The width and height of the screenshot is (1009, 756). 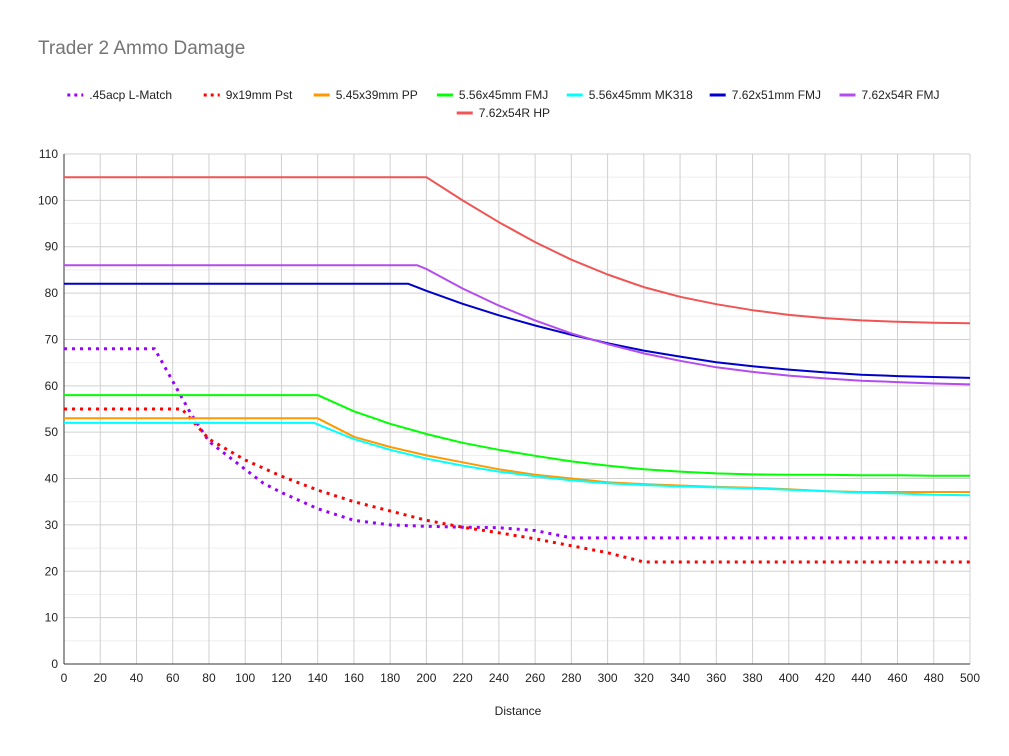 I want to click on legend-item-5: 5.56x45mm MK318, so click(x=629, y=95).